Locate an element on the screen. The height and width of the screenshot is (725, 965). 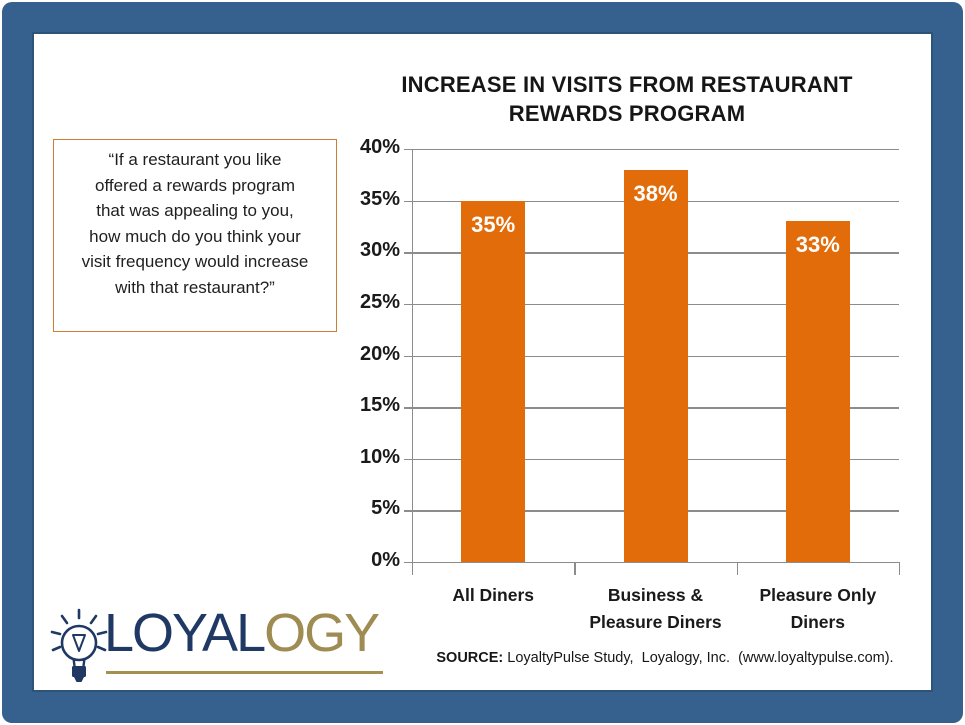
y-axis-label: 0% is located at coordinates (385, 560).